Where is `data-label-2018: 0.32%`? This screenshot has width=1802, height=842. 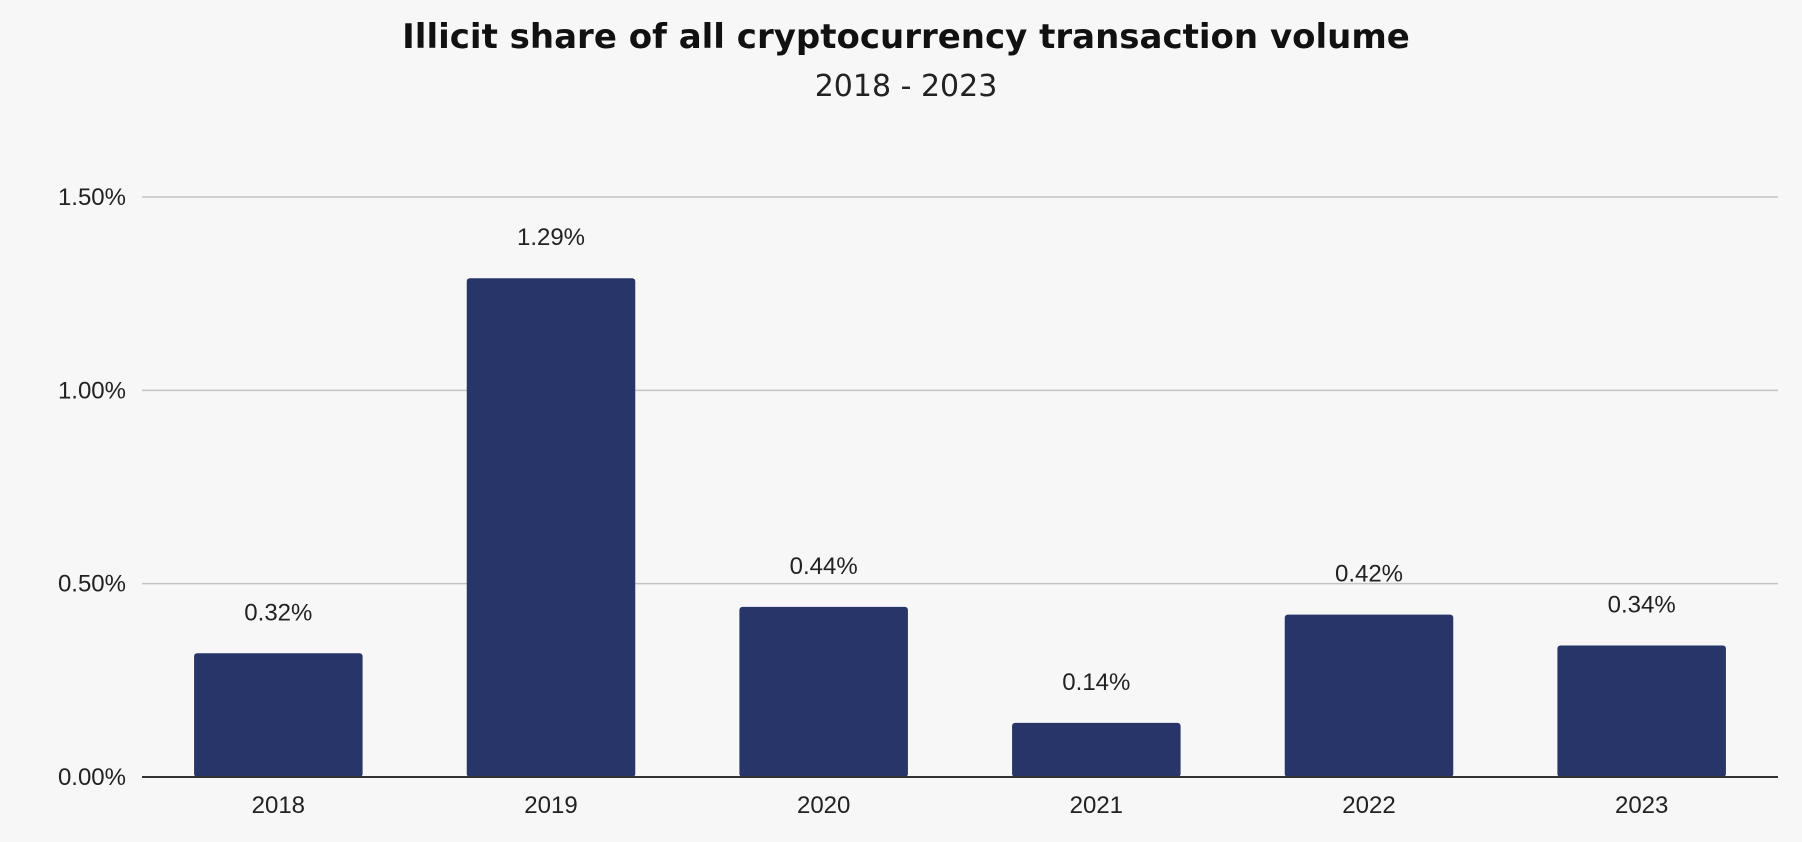 data-label-2018: 0.32% is located at coordinates (278, 612).